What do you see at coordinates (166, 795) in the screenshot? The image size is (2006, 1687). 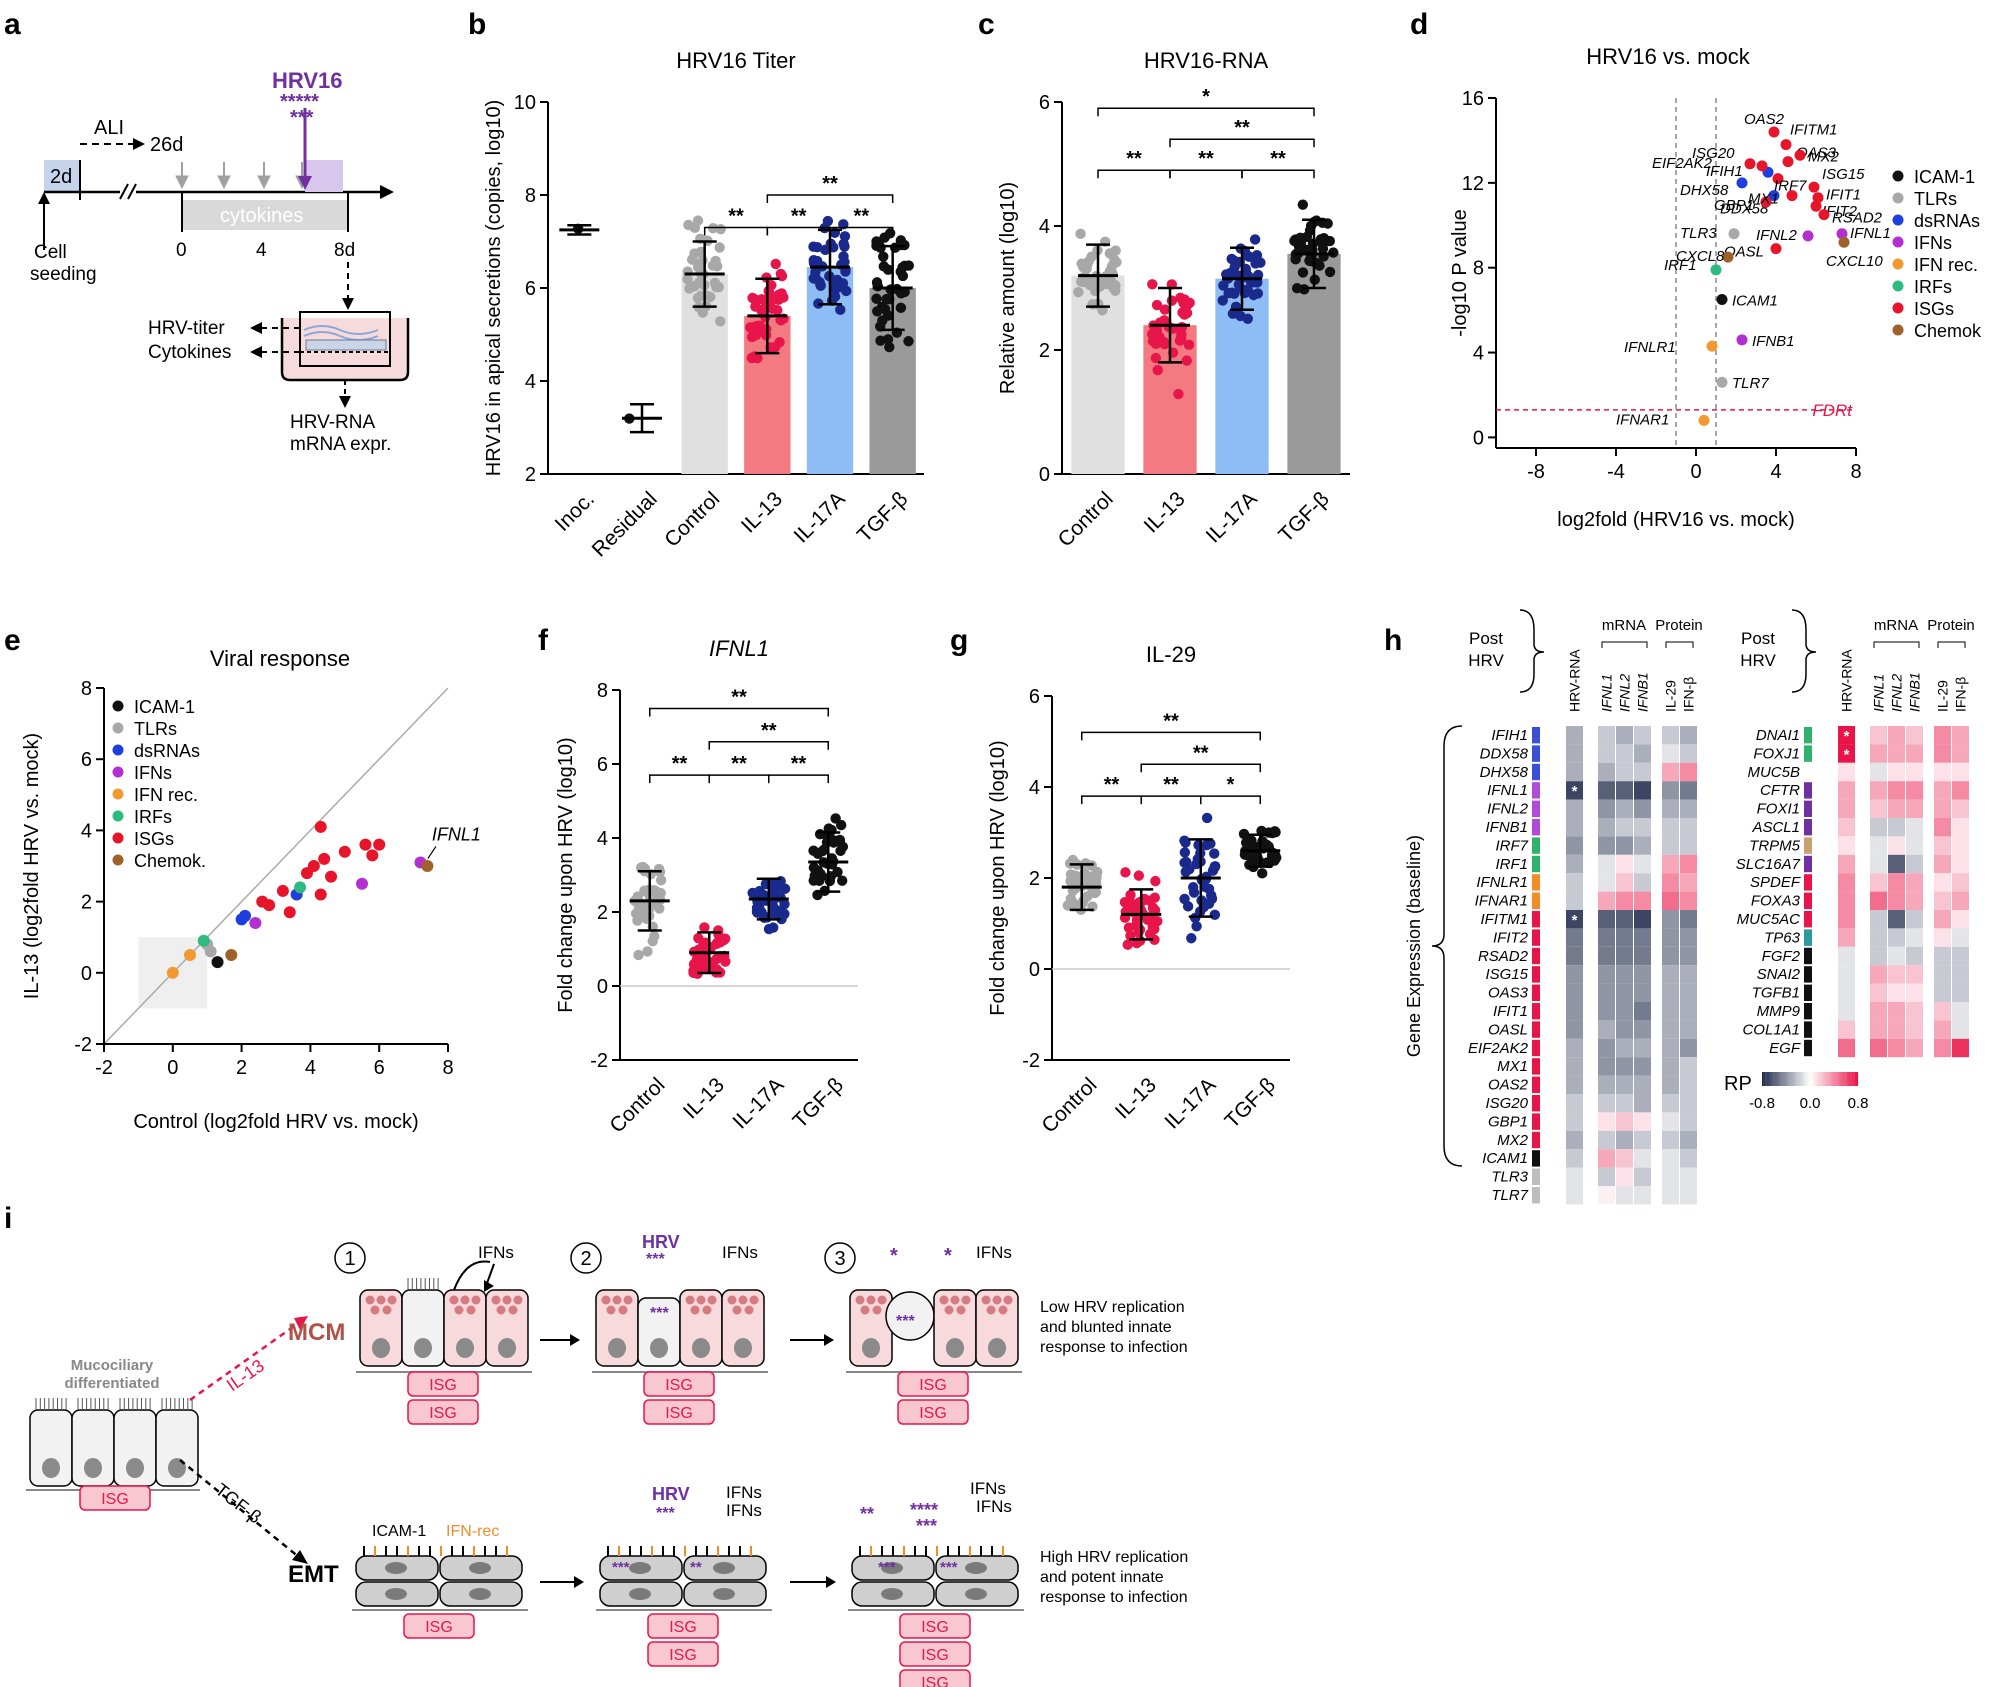 I see `legend-label: IFN rec.` at bounding box center [166, 795].